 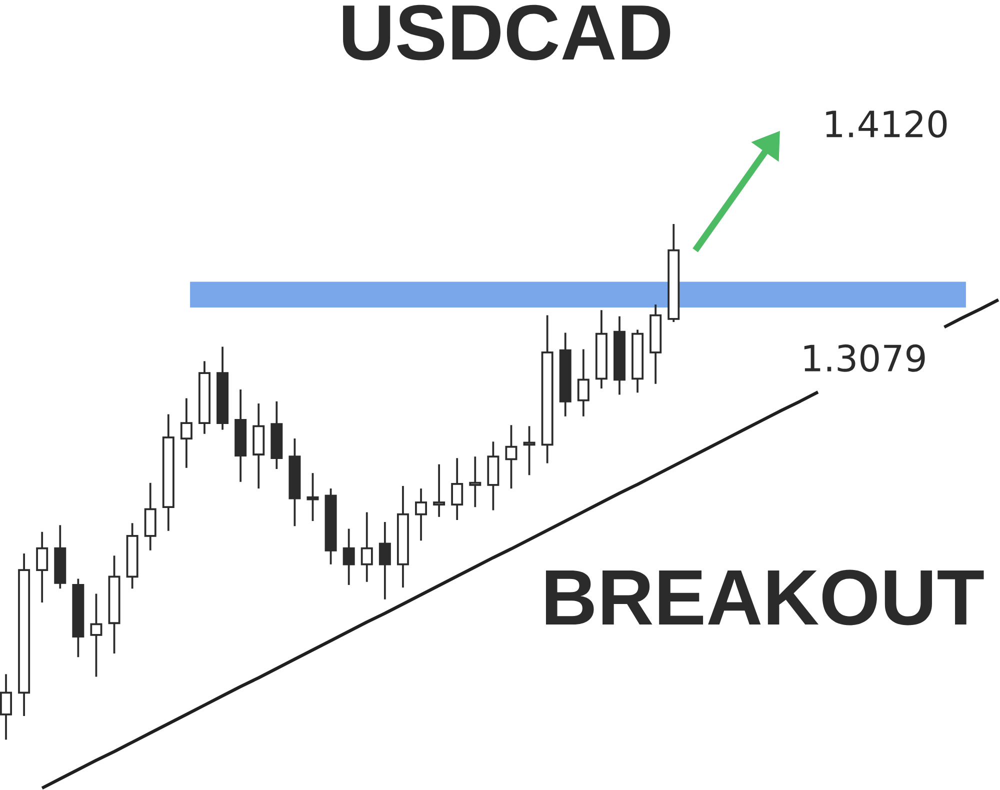 What do you see at coordinates (506, 32) in the screenshot?
I see `chart-title: USDCAD` at bounding box center [506, 32].